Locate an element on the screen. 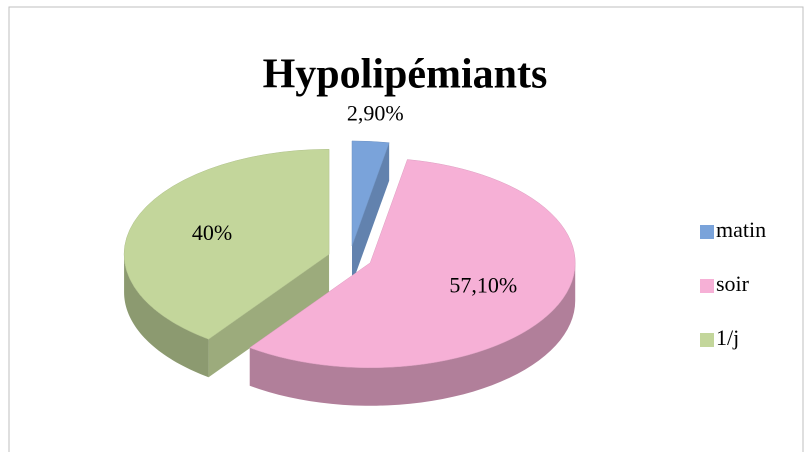 The image size is (810, 452). legend-label: soir is located at coordinates (733, 283).